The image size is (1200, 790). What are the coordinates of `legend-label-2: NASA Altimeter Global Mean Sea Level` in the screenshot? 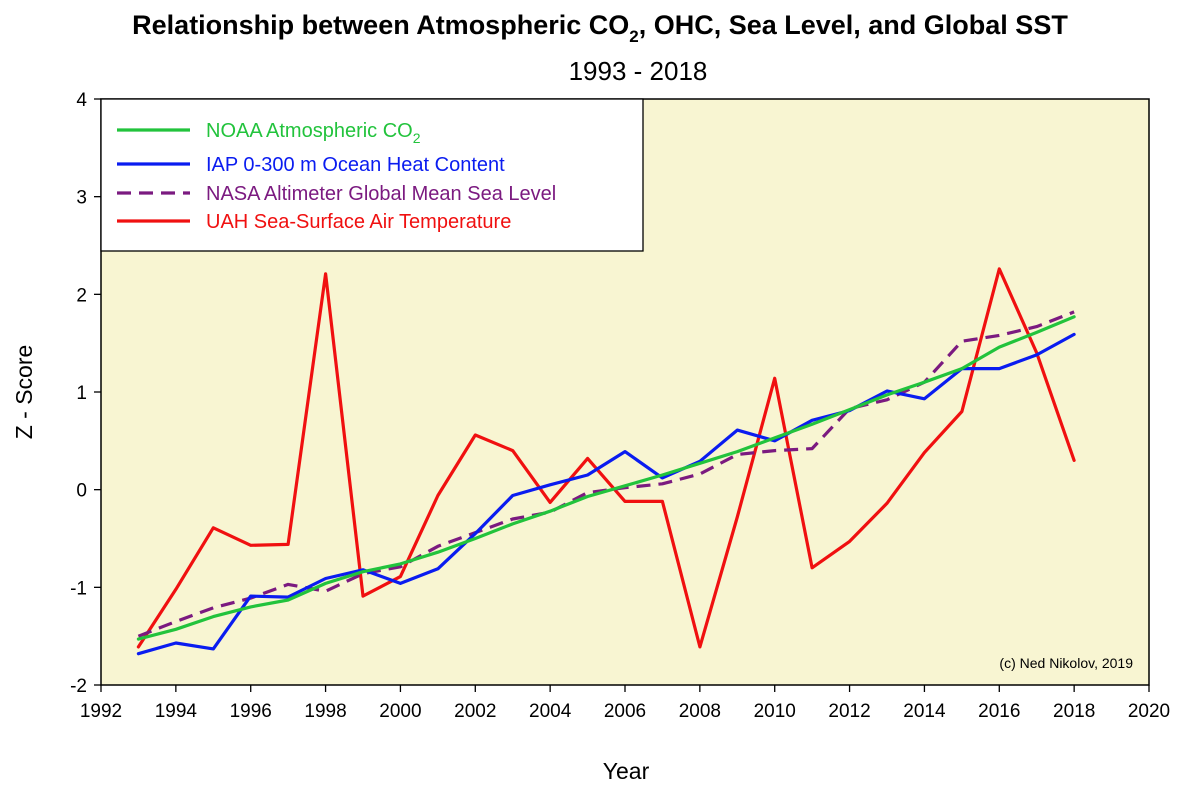 It's located at (381, 194).